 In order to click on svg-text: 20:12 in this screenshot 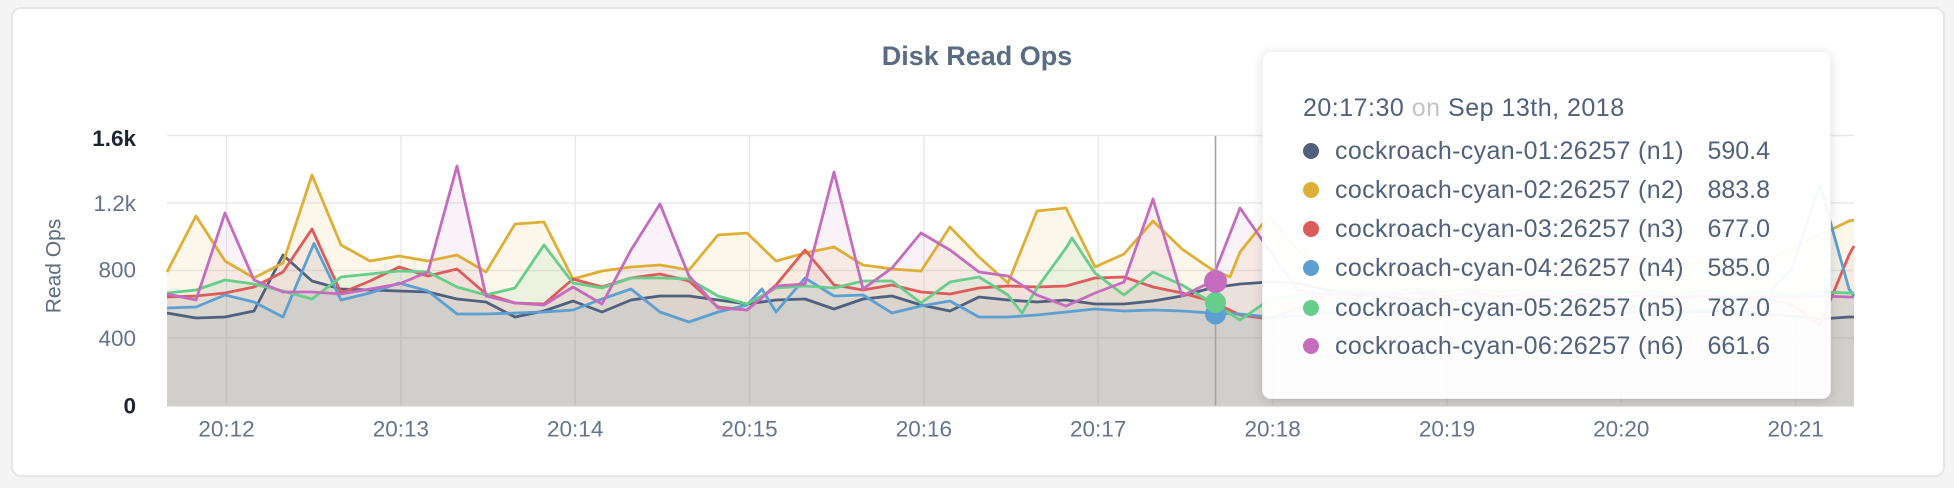, I will do `click(226, 429)`.